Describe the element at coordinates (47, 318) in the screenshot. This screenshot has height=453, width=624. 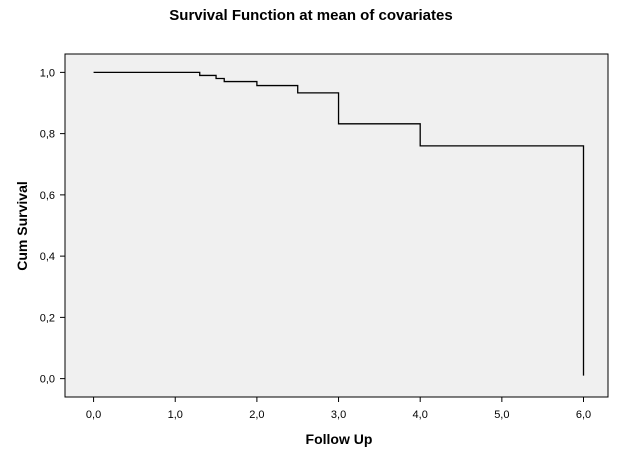
I see `y-tick-label: 0,2` at that location.